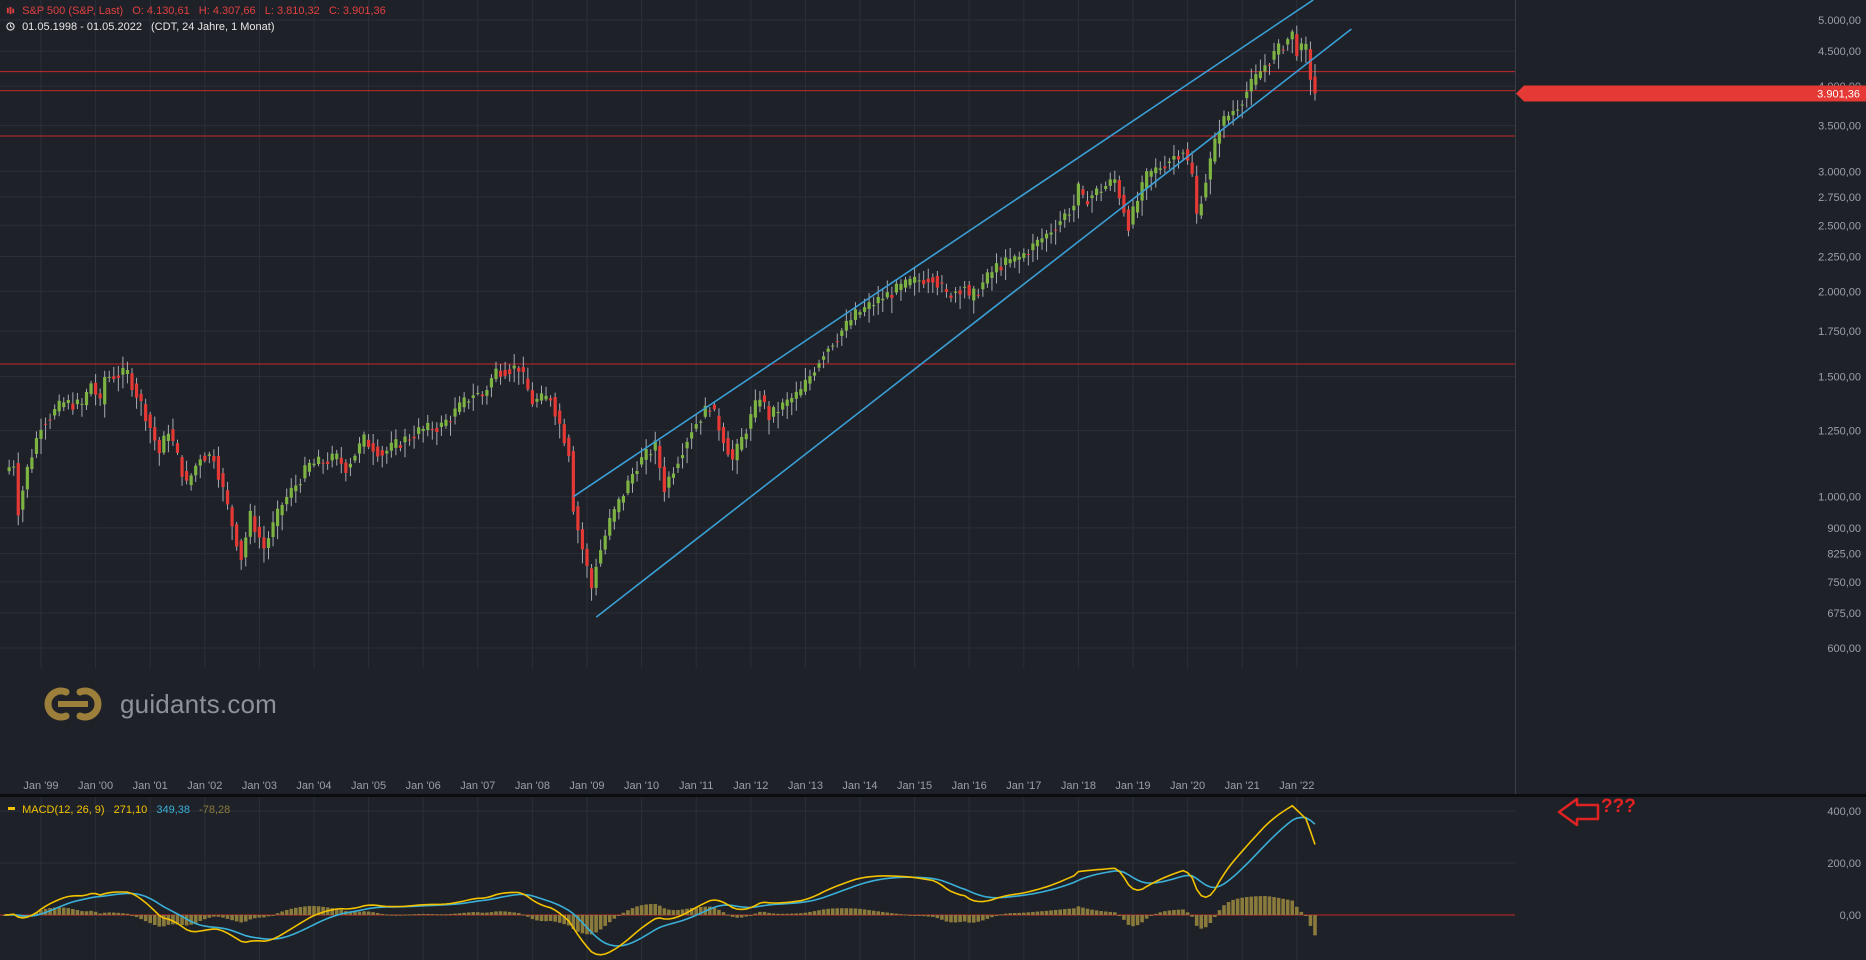 This screenshot has width=1866, height=960. What do you see at coordinates (95, 786) in the screenshot?
I see `time-tick-label: Jan '00` at bounding box center [95, 786].